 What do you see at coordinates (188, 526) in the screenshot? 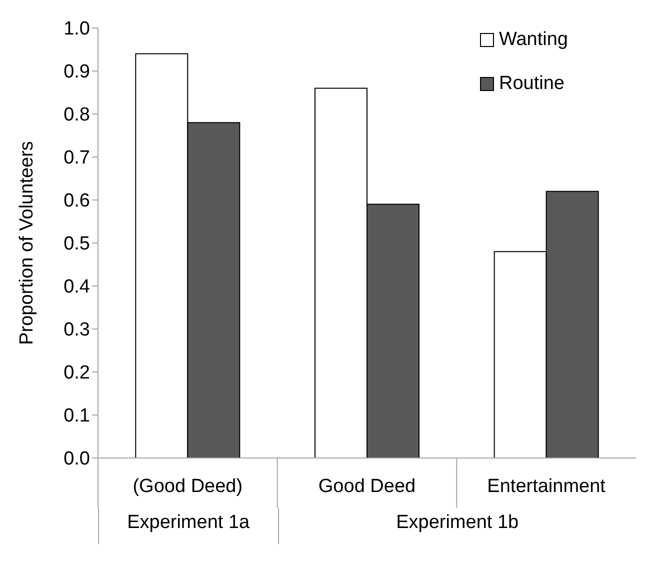
I see `text: Experiment 1a` at bounding box center [188, 526].